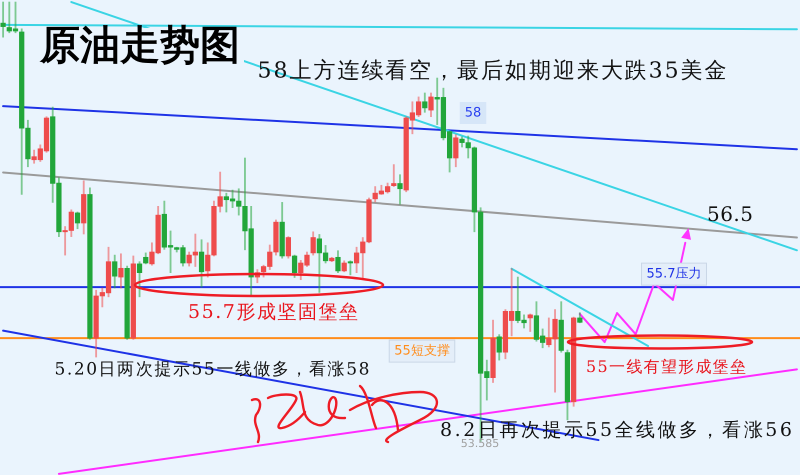  I want to click on annotation: 58, so click(473, 112).